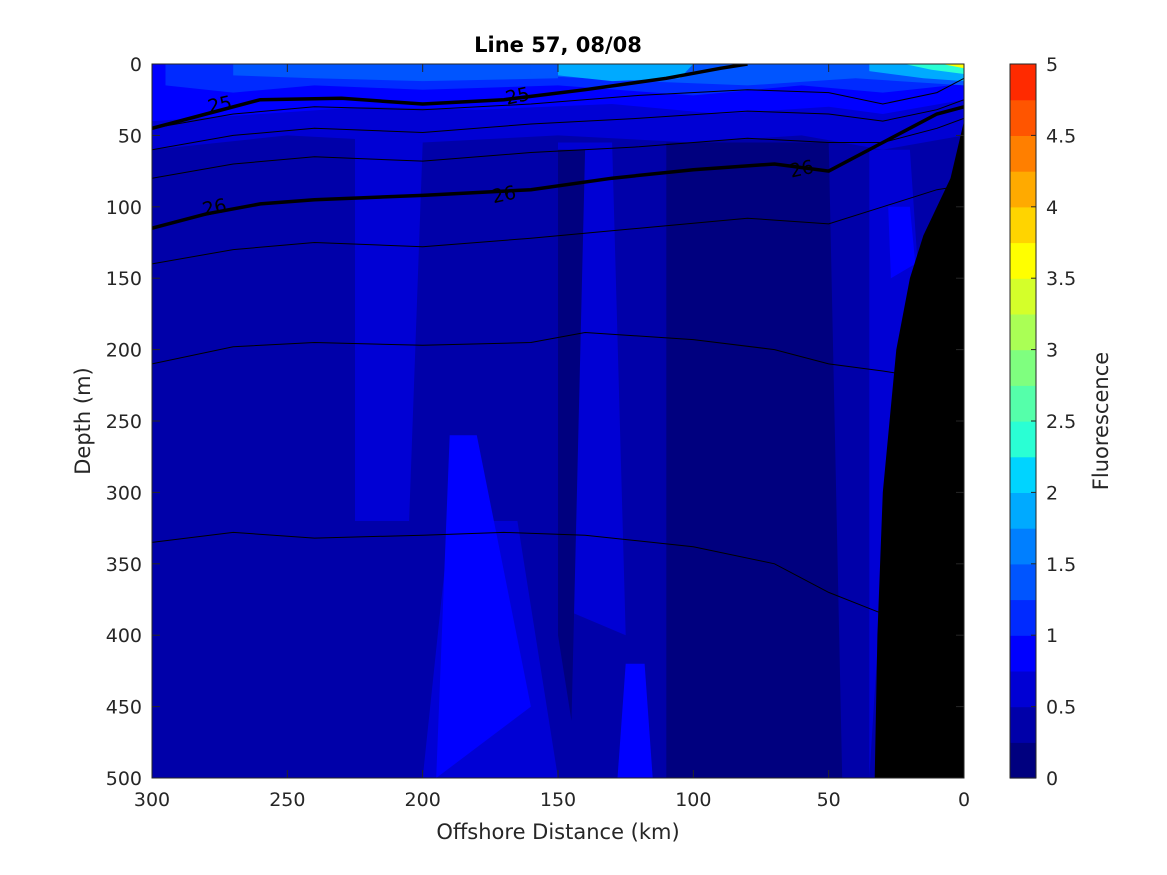 The width and height of the screenshot is (1167, 875). I want to click on y-axis-label: Depth (m), so click(83, 420).